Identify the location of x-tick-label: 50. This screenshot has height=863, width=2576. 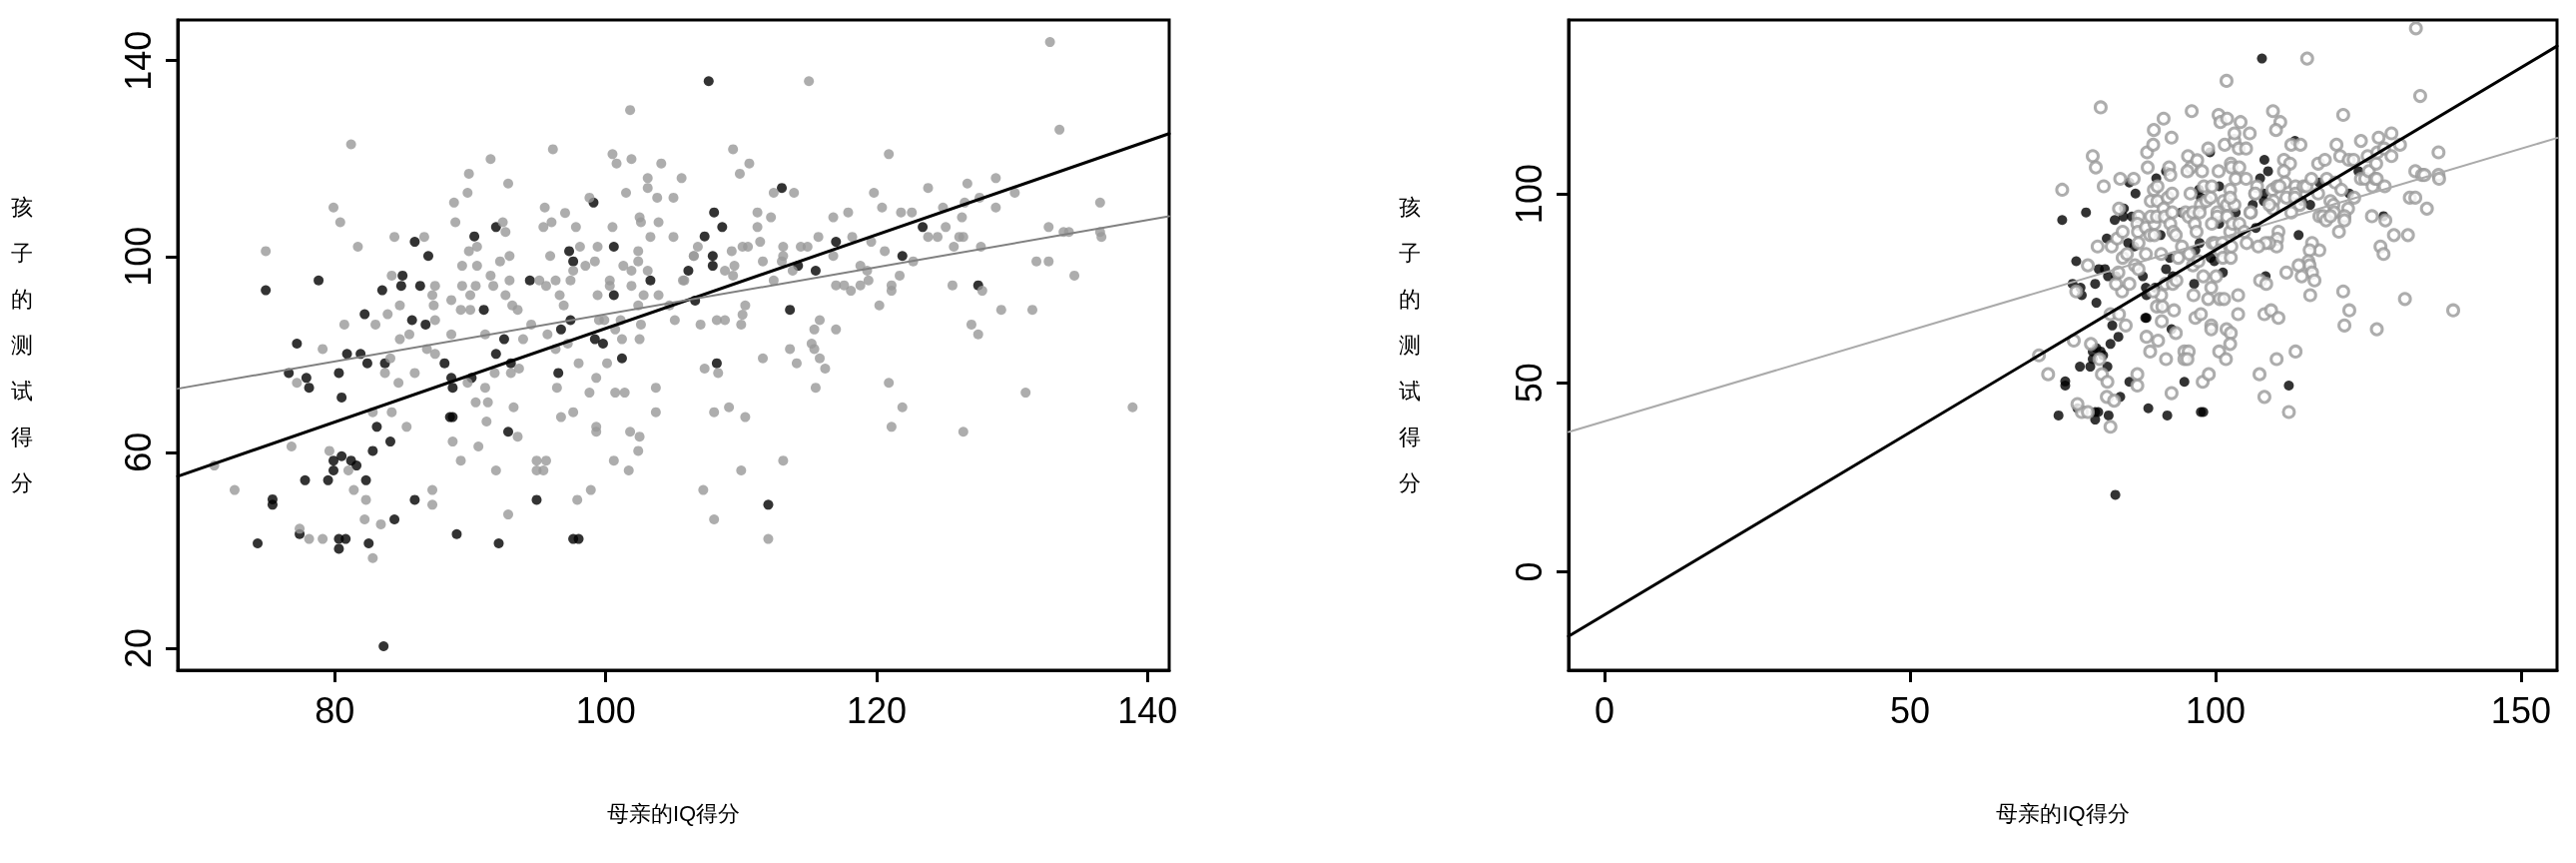
(1910, 710).